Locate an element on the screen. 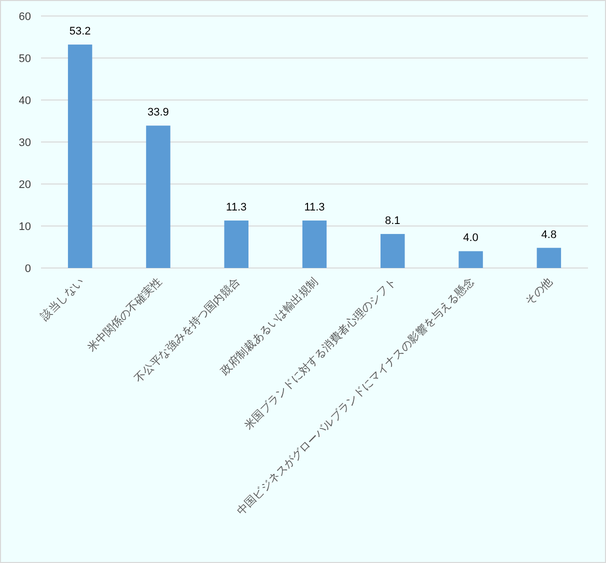 This screenshot has width=606, height=563. data-label: 4.8 is located at coordinates (549, 234).